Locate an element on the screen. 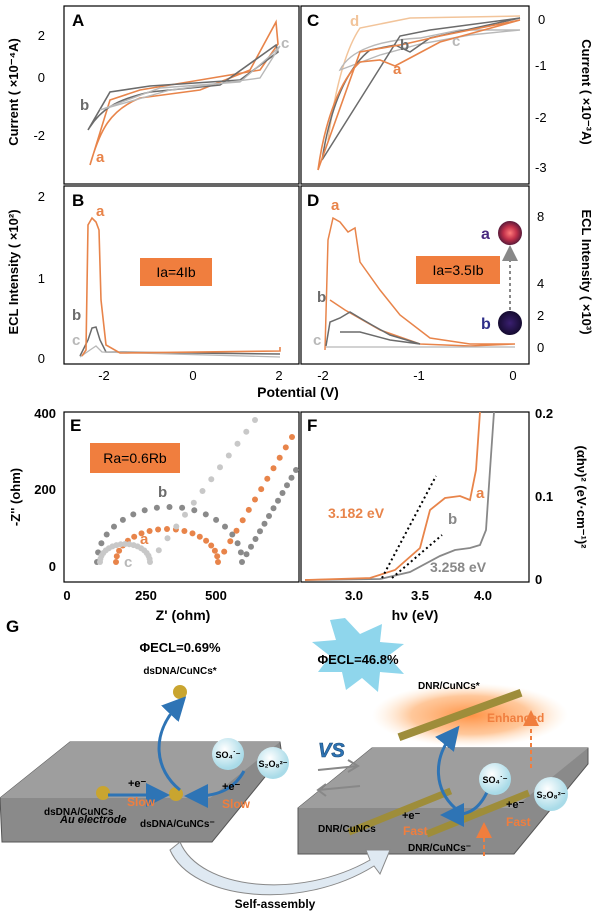 This screenshot has height=923, width=593. panel-c-letter: C is located at coordinates (313, 20).